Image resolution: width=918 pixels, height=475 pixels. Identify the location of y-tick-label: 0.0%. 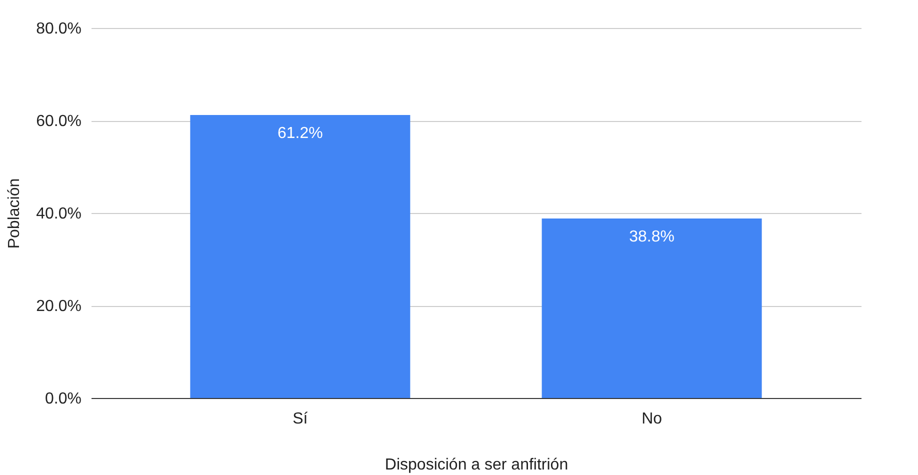
(63, 399).